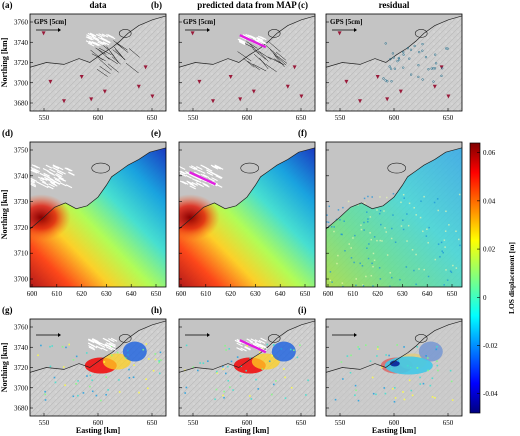 The width and height of the screenshot is (520, 436). Describe the element at coordinates (21, 23) in the screenshot. I see `y-tick-label: 3760` at that location.